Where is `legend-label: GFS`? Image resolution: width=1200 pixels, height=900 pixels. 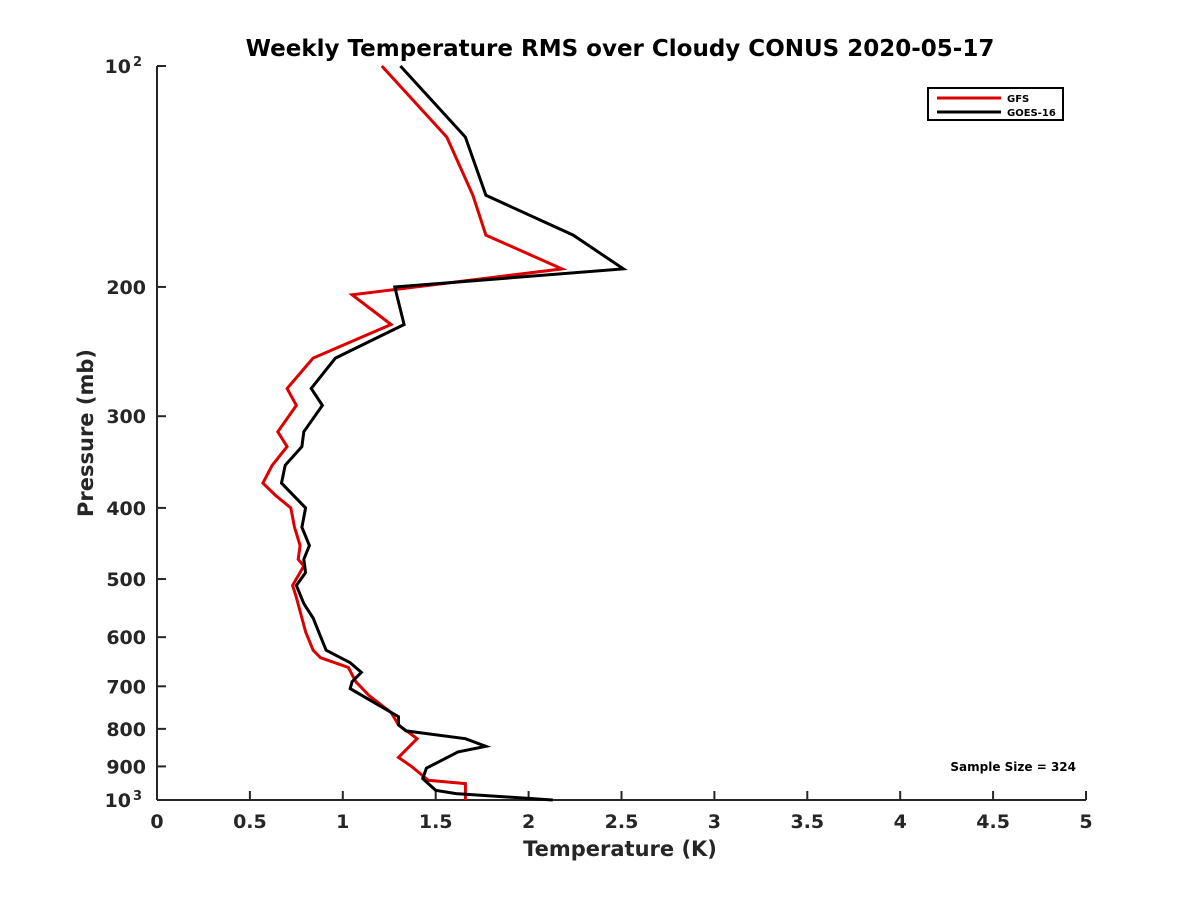 legend-label: GFS is located at coordinates (1018, 99).